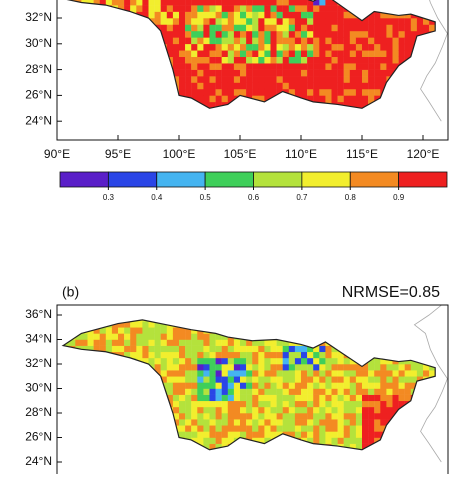 This screenshot has width=474, height=479. I want to click on lat-label: 26°N, so click(38, 95).